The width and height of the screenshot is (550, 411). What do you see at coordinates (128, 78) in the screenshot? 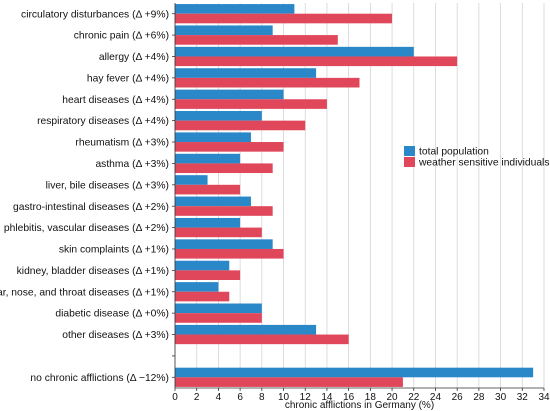
I see `category-label-3: hay fever (Δ +4%)` at bounding box center [128, 78].